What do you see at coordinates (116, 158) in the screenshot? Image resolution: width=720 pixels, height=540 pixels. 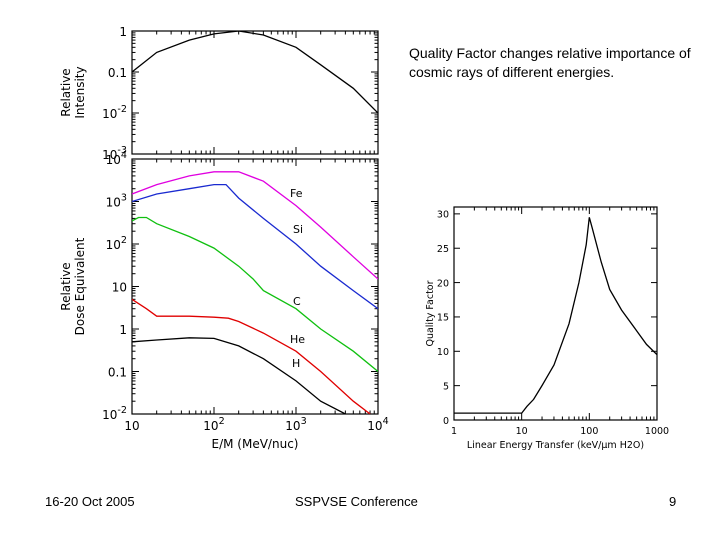 I see `chart-2-y-tick-label: 10⁴` at bounding box center [116, 158].